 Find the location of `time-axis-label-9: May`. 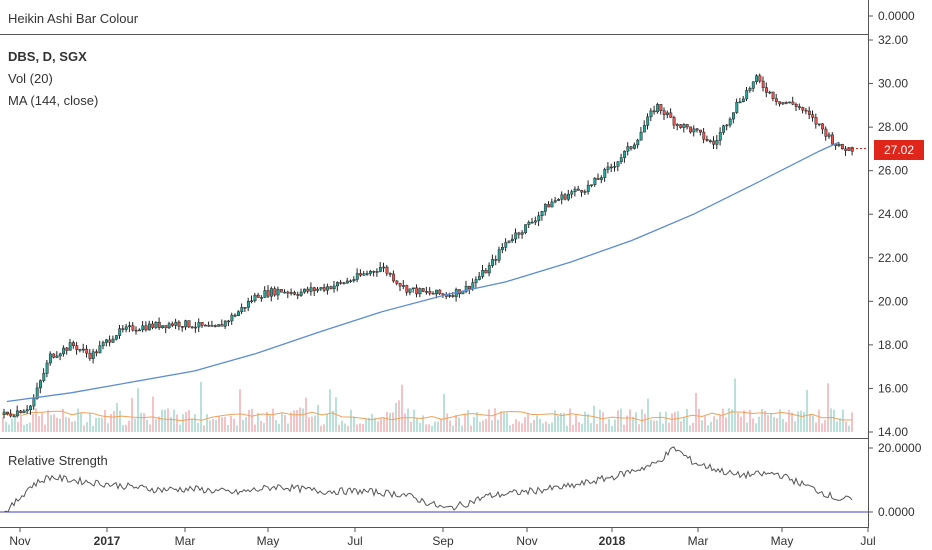

time-axis-label-9: May is located at coordinates (782, 541).